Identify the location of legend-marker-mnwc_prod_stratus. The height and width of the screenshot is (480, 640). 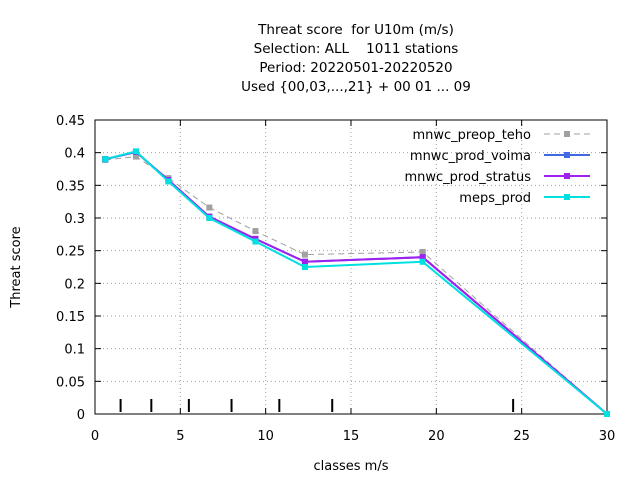
(567, 176).